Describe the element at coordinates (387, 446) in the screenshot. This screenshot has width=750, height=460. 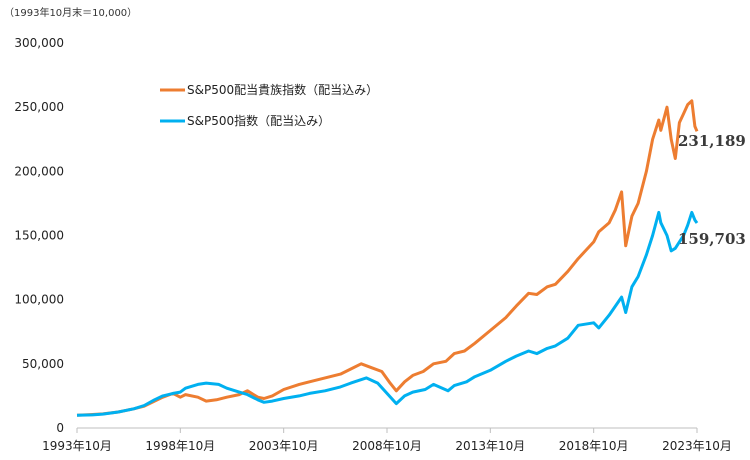
I see `x-tick-label: 2008年10月` at that location.